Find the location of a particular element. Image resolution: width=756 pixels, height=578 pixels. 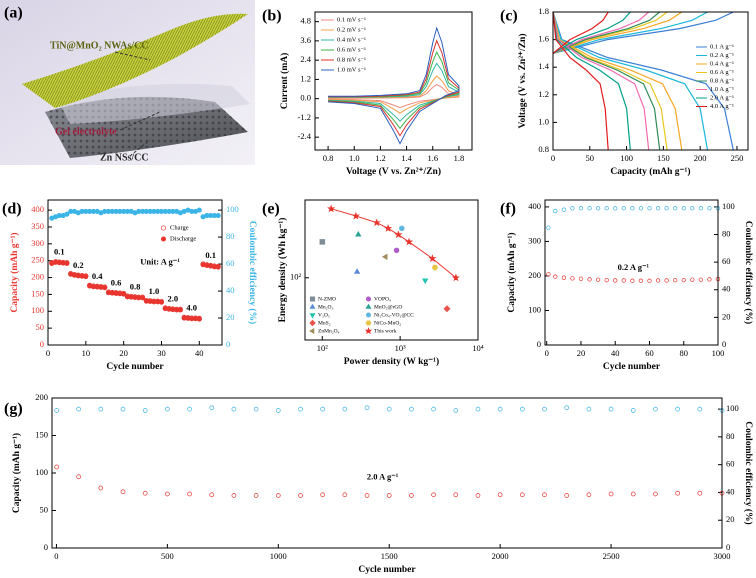

annotation: 2.0 A g⁻¹ is located at coordinates (383, 476).